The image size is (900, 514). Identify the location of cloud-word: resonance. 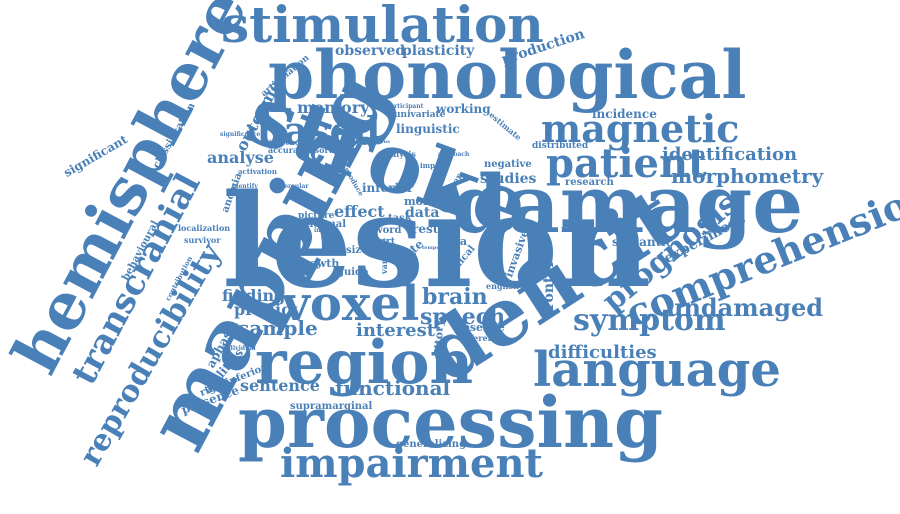
(587, 230).